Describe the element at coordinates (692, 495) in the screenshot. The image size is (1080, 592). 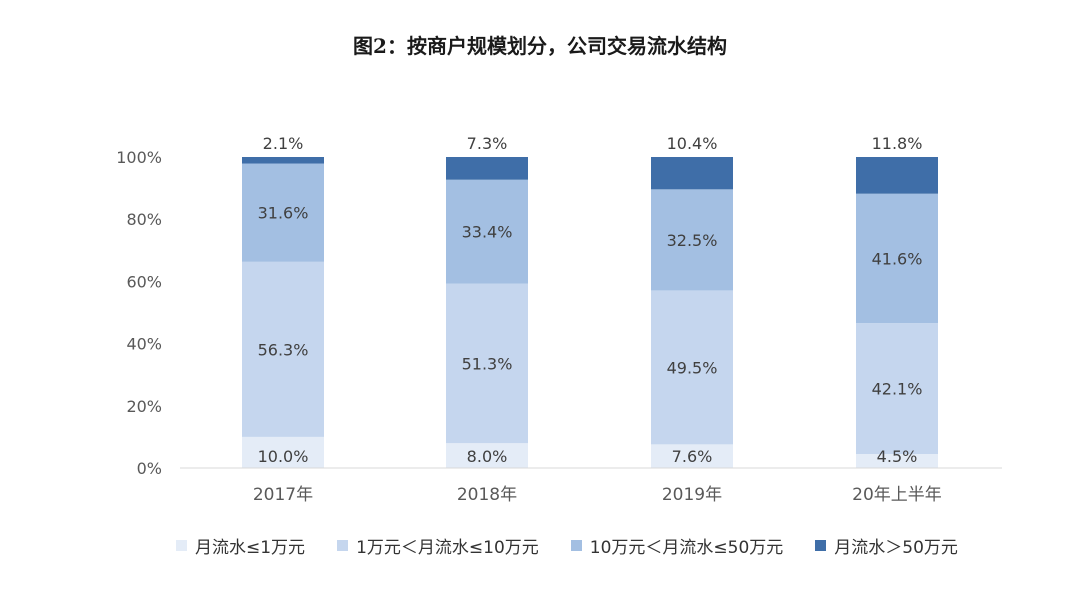
I see `x-tick-label: 2019年` at that location.